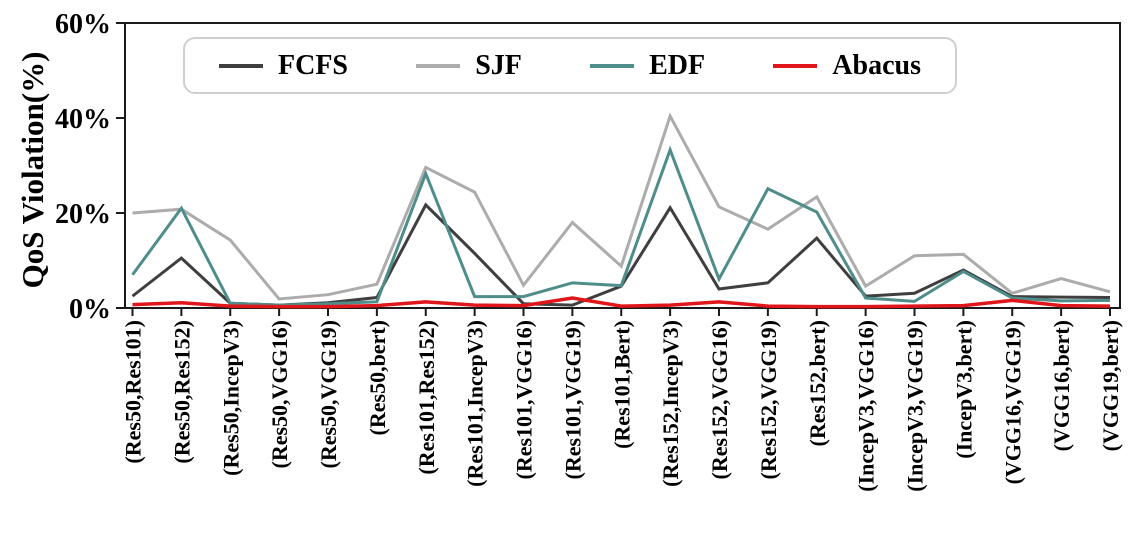 The height and width of the screenshot is (560, 1133). What do you see at coordinates (83, 24) in the screenshot?
I see `y-tick-label: 60%` at bounding box center [83, 24].